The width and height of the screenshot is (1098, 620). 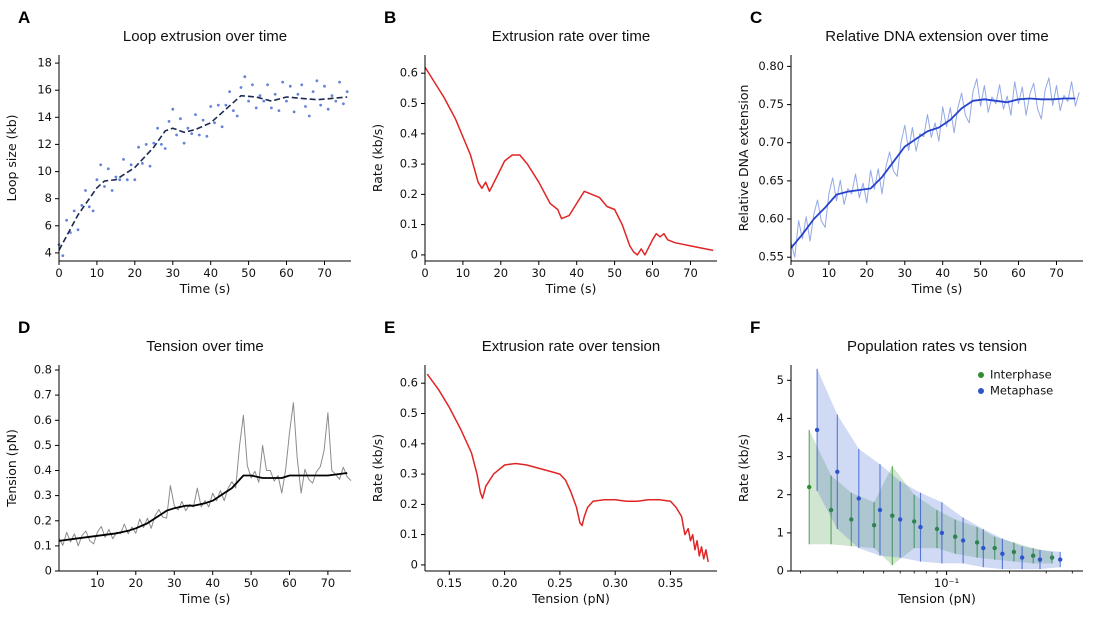 What do you see at coordinates (771, 219) in the screenshot?
I see `svg-text: 0.60` at bounding box center [771, 219].